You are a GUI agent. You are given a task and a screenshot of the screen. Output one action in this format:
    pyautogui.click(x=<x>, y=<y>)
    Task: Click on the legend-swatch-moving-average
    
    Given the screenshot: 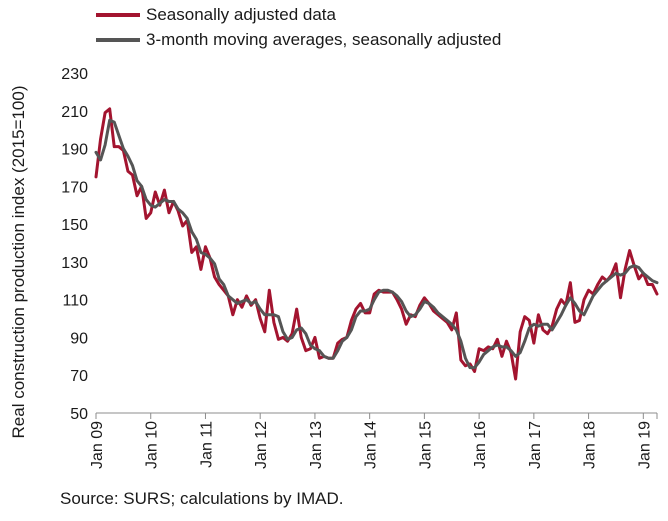 What is the action you would take?
    pyautogui.click(x=118, y=39)
    